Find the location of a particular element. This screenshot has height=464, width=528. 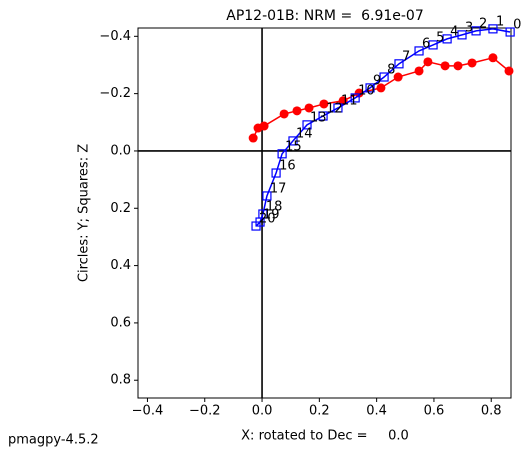

point-label: 5 is located at coordinates (440, 37).